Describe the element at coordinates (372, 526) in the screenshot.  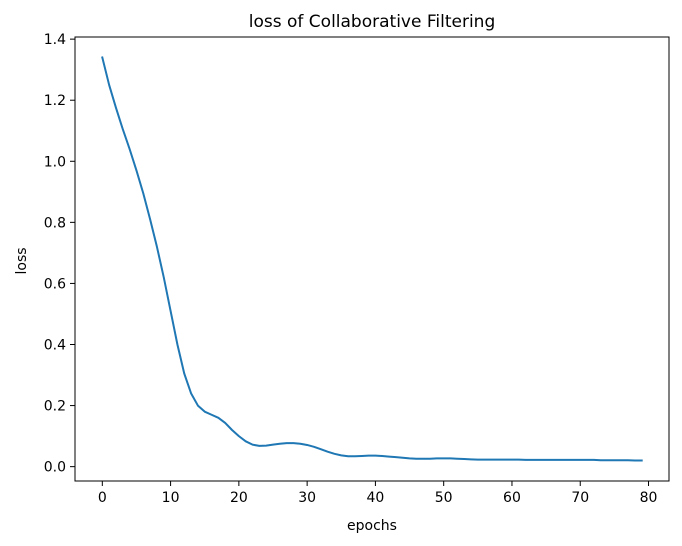
I see `x-axis-label: epochs` at that location.